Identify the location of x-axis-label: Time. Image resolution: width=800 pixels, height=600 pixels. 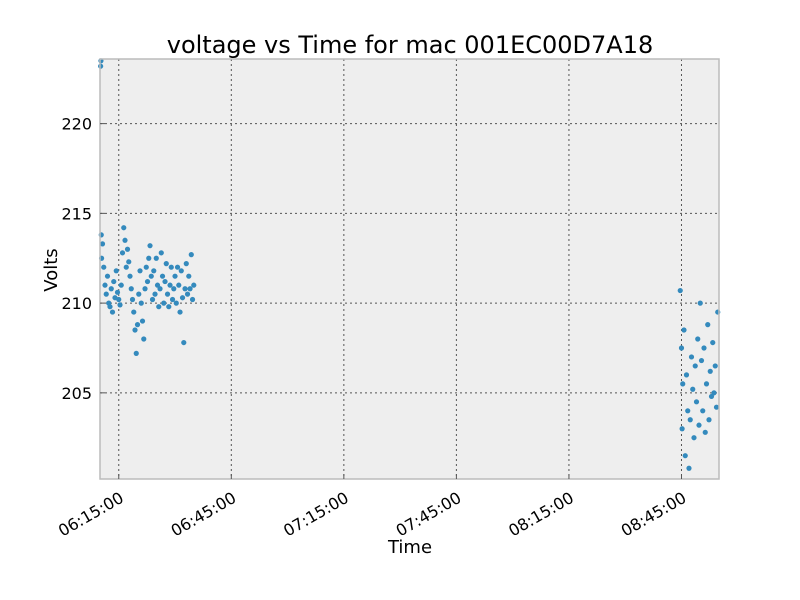
(409, 547).